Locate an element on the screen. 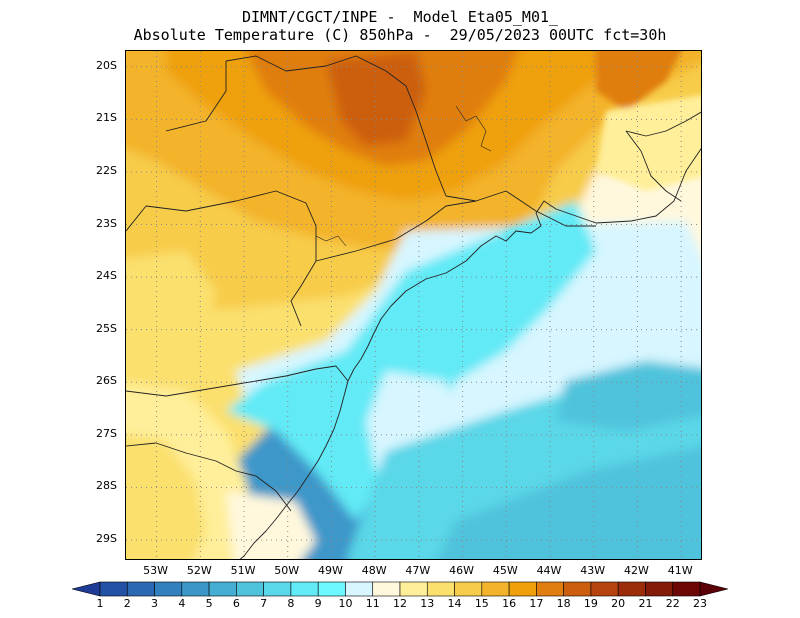 The height and width of the screenshot is (618, 800). colorbar-label: 15 is located at coordinates (481, 603).